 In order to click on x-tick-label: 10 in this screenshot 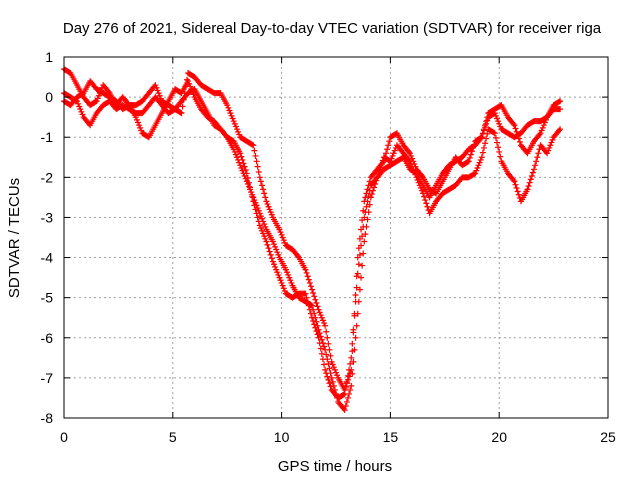, I will do `click(282, 437)`.